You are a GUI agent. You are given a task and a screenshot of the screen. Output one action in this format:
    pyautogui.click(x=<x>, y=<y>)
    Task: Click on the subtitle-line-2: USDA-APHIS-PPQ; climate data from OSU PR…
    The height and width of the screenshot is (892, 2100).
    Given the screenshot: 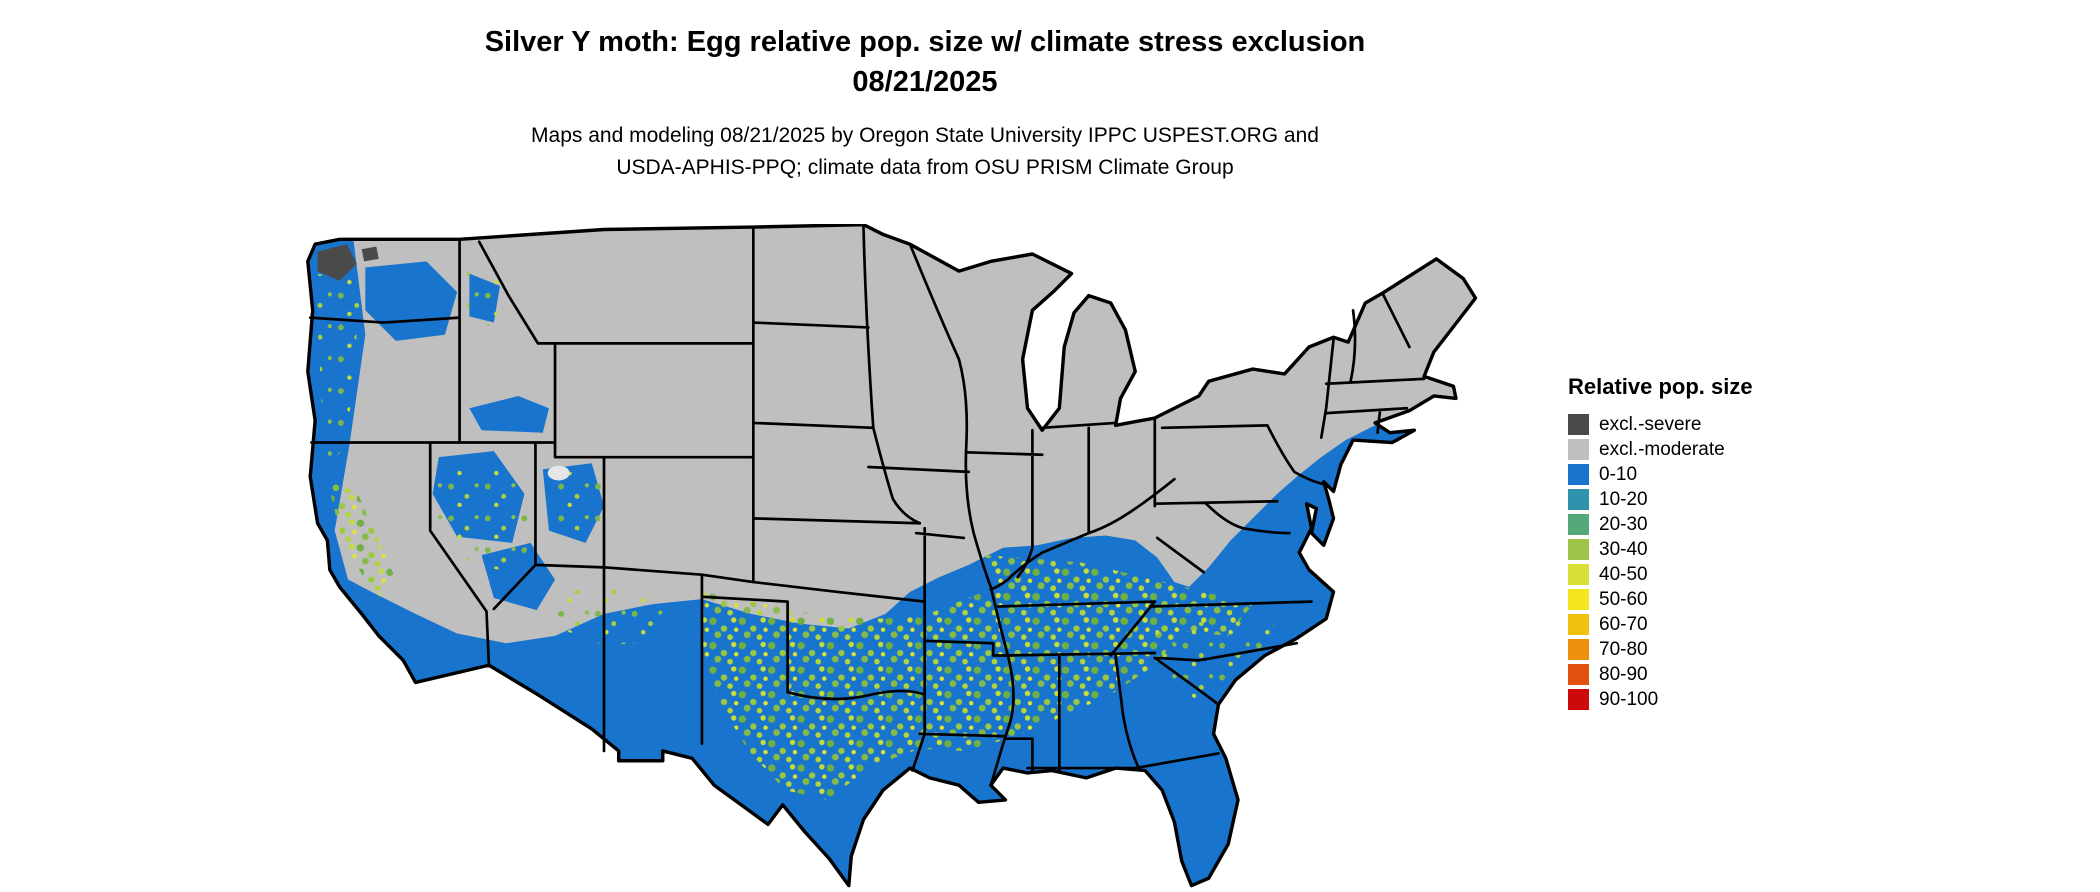 What is the action you would take?
    pyautogui.click(x=925, y=167)
    